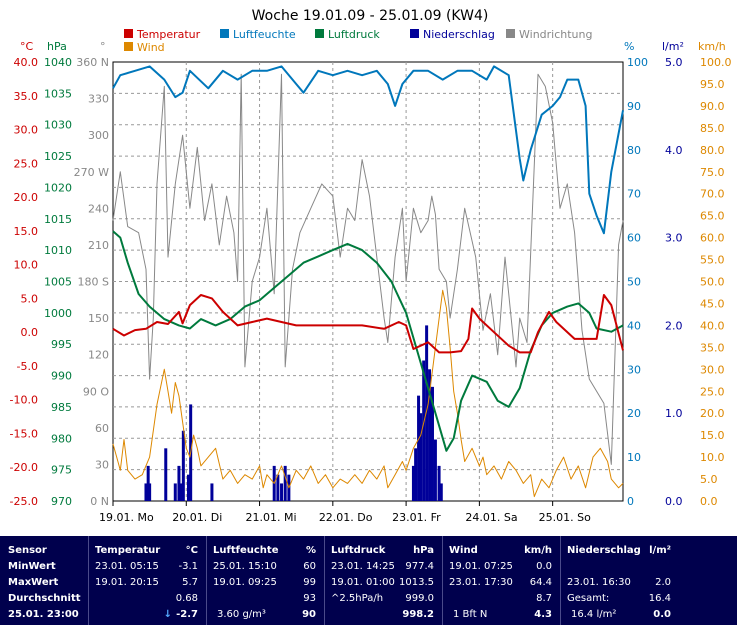 The image size is (737, 625). Describe the element at coordinates (96, 391) in the screenshot. I see `tick-label-winddir: 90 O` at that location.